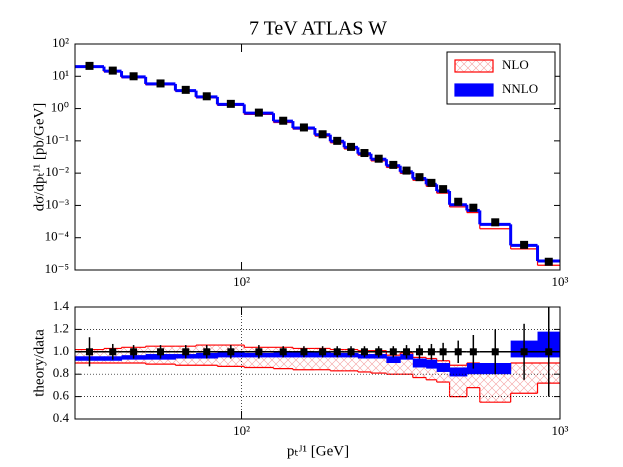  I want to click on x-axis-label: pₜᴶ¹ [GeV], so click(318, 451).